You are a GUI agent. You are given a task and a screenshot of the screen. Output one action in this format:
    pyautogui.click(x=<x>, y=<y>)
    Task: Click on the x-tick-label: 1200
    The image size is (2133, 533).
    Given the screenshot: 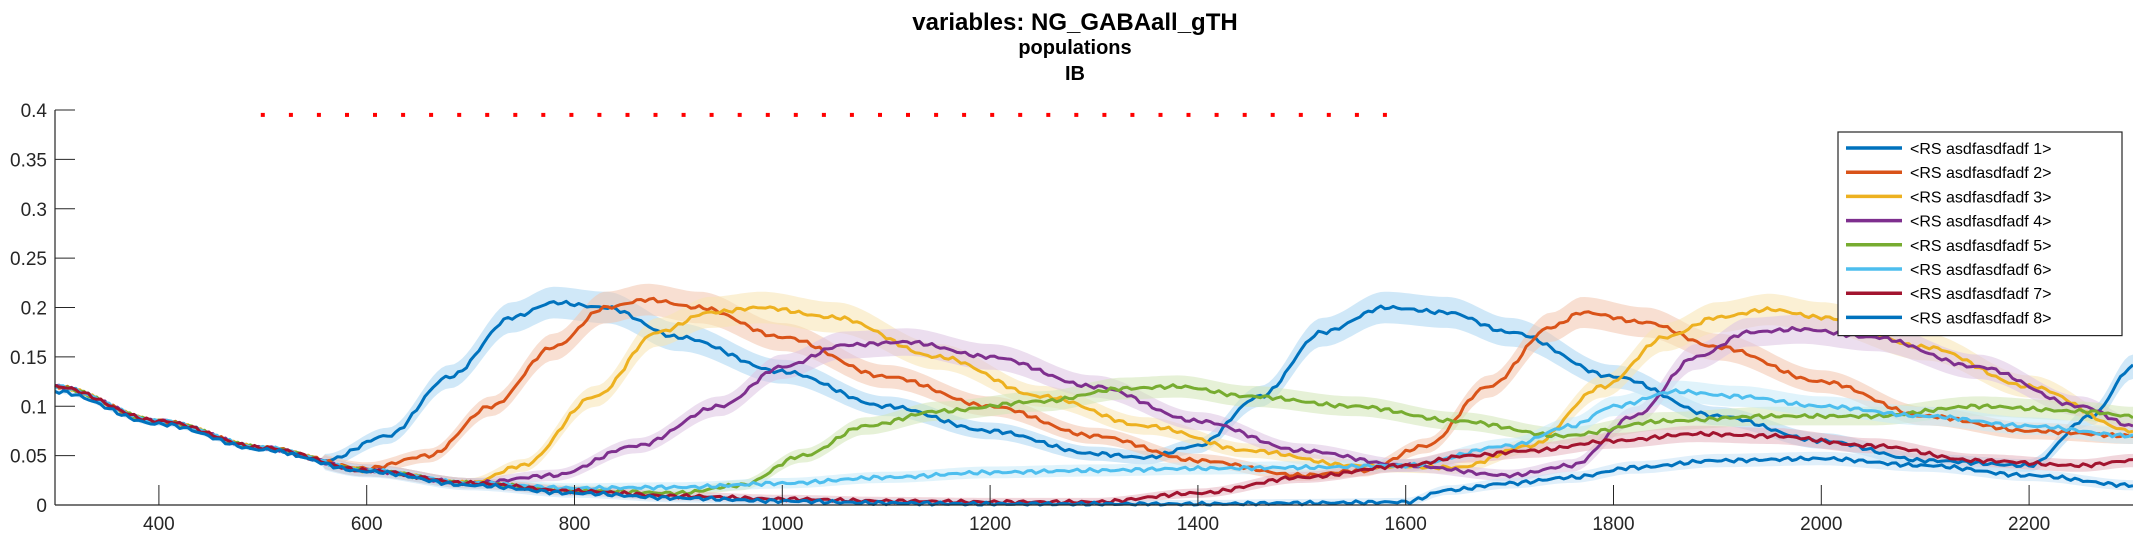 What is the action you would take?
    pyautogui.click(x=990, y=523)
    